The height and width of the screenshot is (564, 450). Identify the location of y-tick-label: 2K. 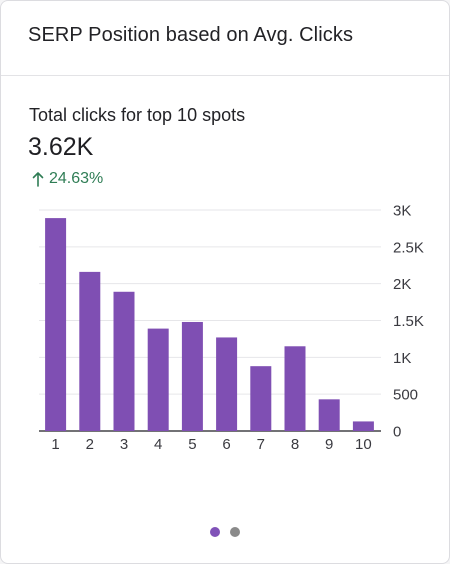
(402, 284).